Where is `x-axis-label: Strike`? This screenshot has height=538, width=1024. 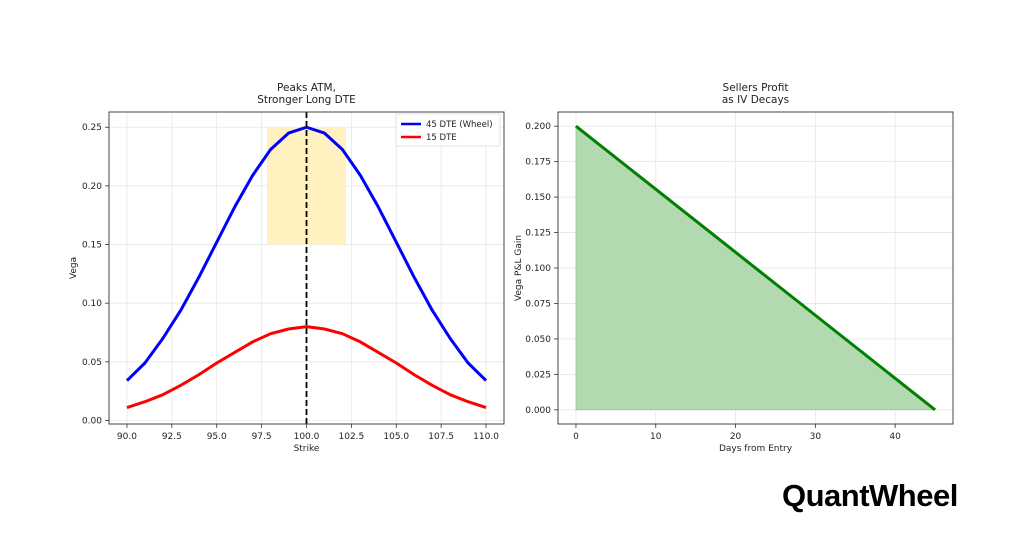
x-axis-label: Strike is located at coordinates (307, 449).